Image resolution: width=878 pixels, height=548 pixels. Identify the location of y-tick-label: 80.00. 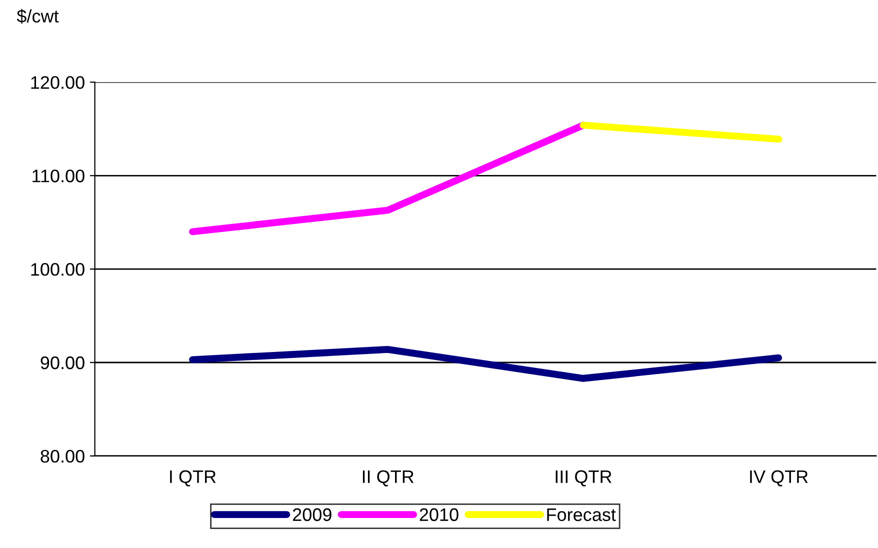
(62, 456).